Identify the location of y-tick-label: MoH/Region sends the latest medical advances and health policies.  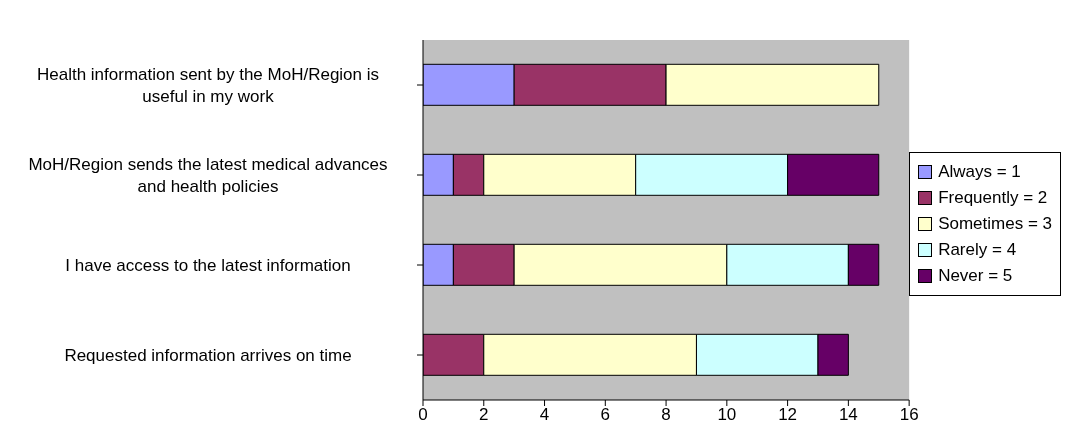
(208, 175).